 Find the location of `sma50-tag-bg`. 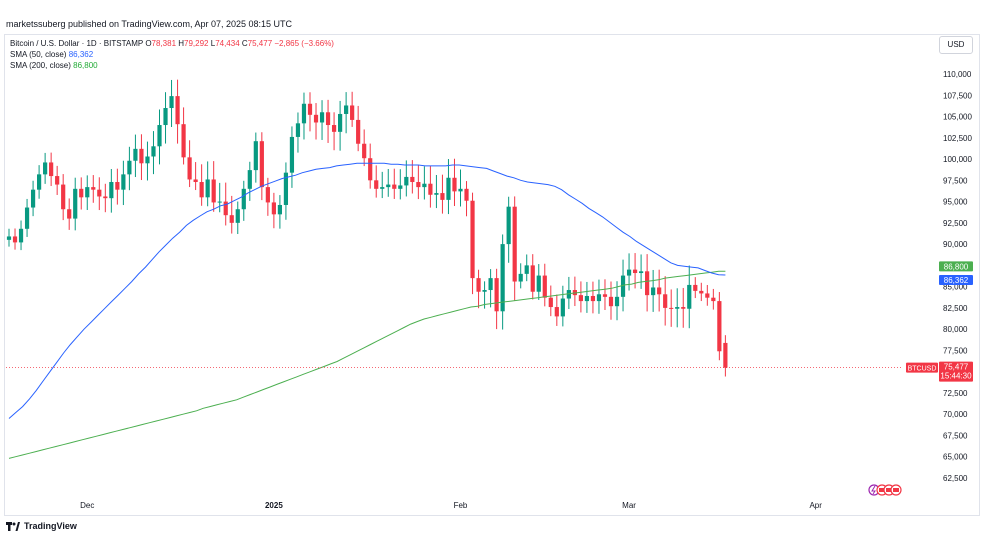

sma50-tag-bg is located at coordinates (956, 280).